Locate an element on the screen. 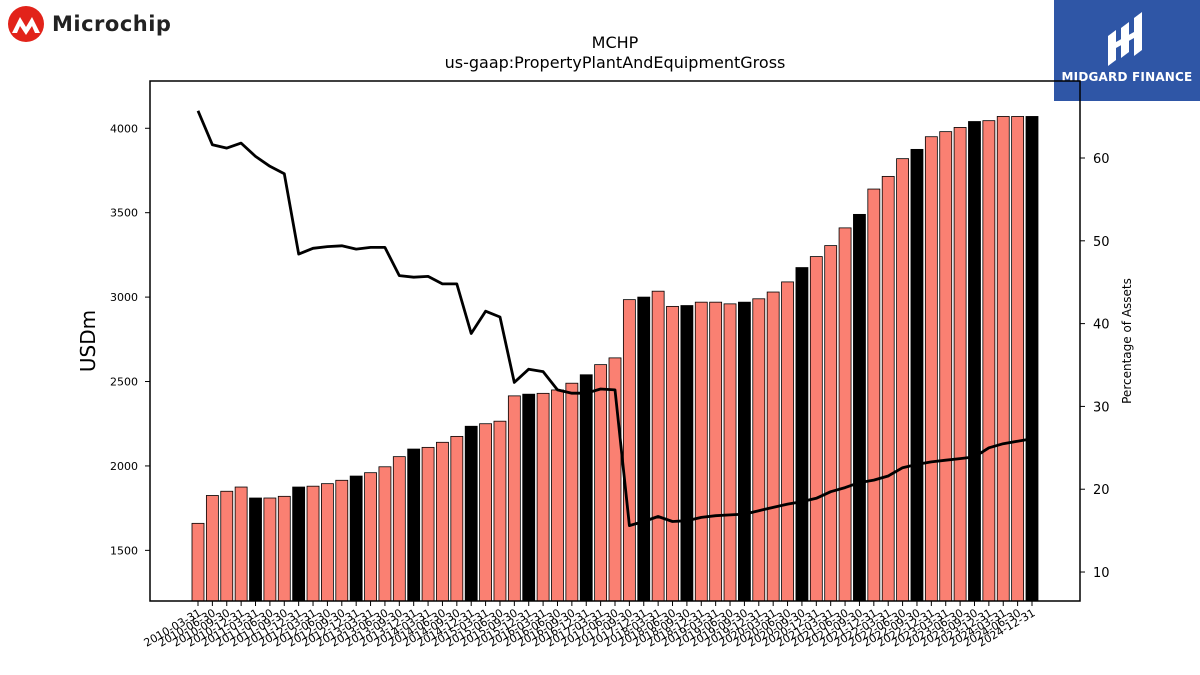 The height and width of the screenshot is (675, 1200). microchip-wordmark: Microchip is located at coordinates (112, 24).